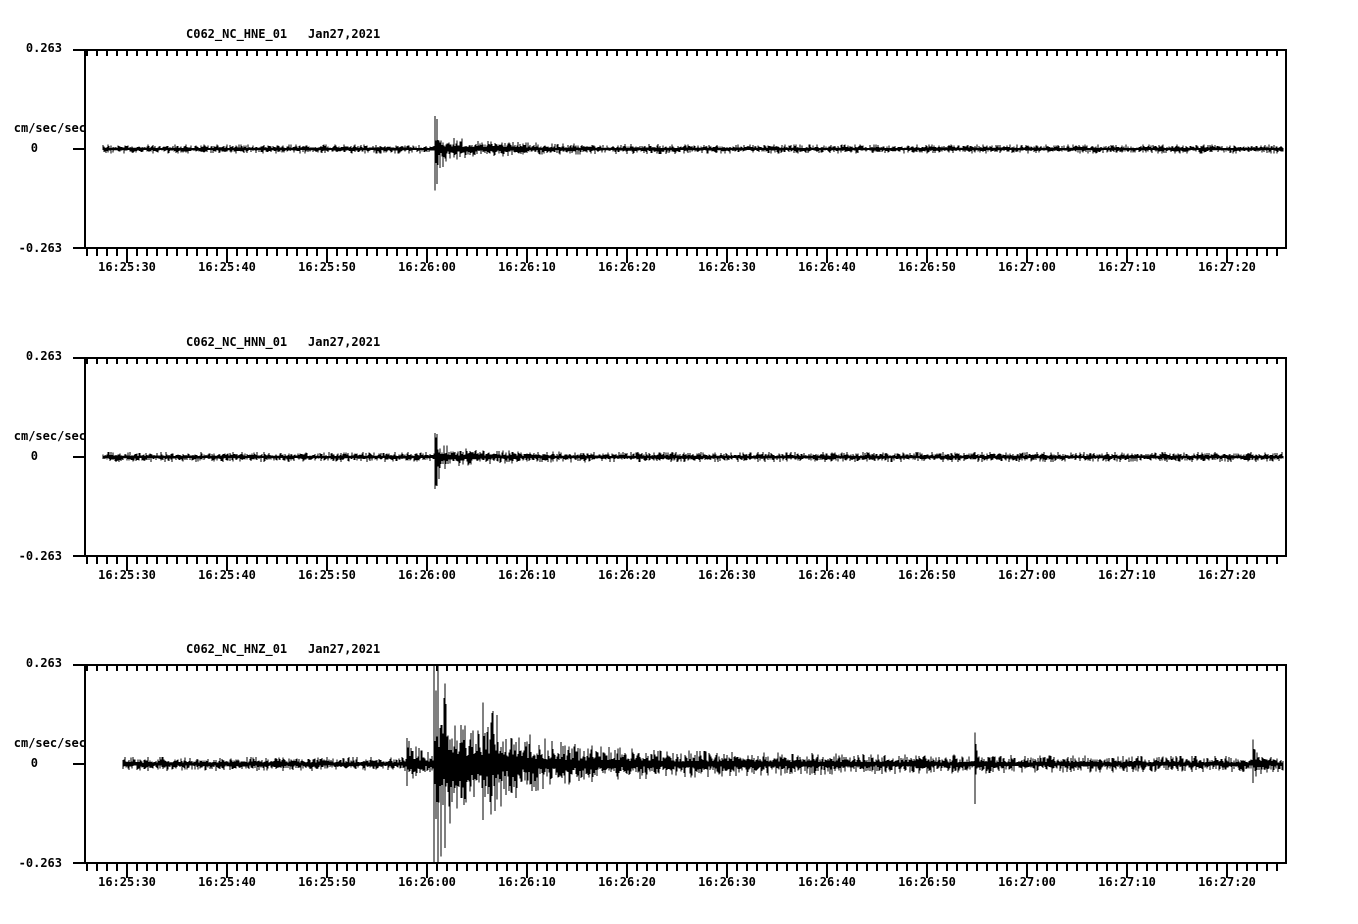  Describe the element at coordinates (237, 342) in the screenshot. I see `panel-title-station: C062_NC_HNN_01` at that location.